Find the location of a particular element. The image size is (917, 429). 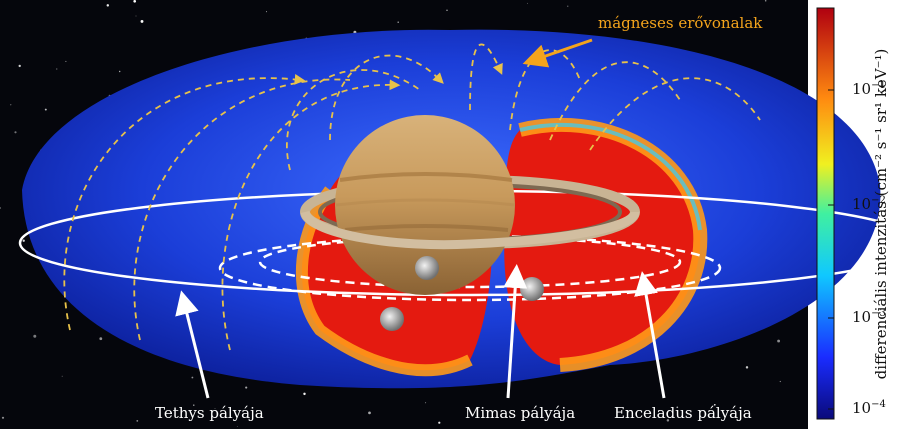

colorbar-tick-4: 10⁻⁴ is located at coordinates (869, 408).